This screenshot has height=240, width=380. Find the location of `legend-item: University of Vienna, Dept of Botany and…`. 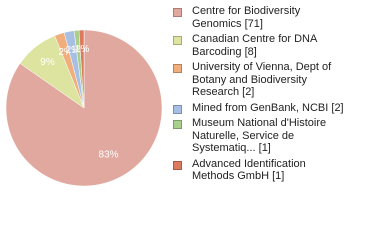

legend-item: University of Vienna, Dept of Botany and… is located at coordinates (273, 80).